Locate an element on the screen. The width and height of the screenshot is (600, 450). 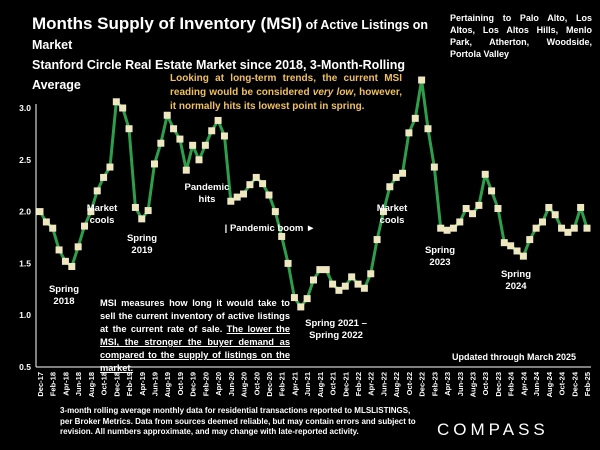
x-tick-label: Dec-17 is located at coordinates (40, 384).